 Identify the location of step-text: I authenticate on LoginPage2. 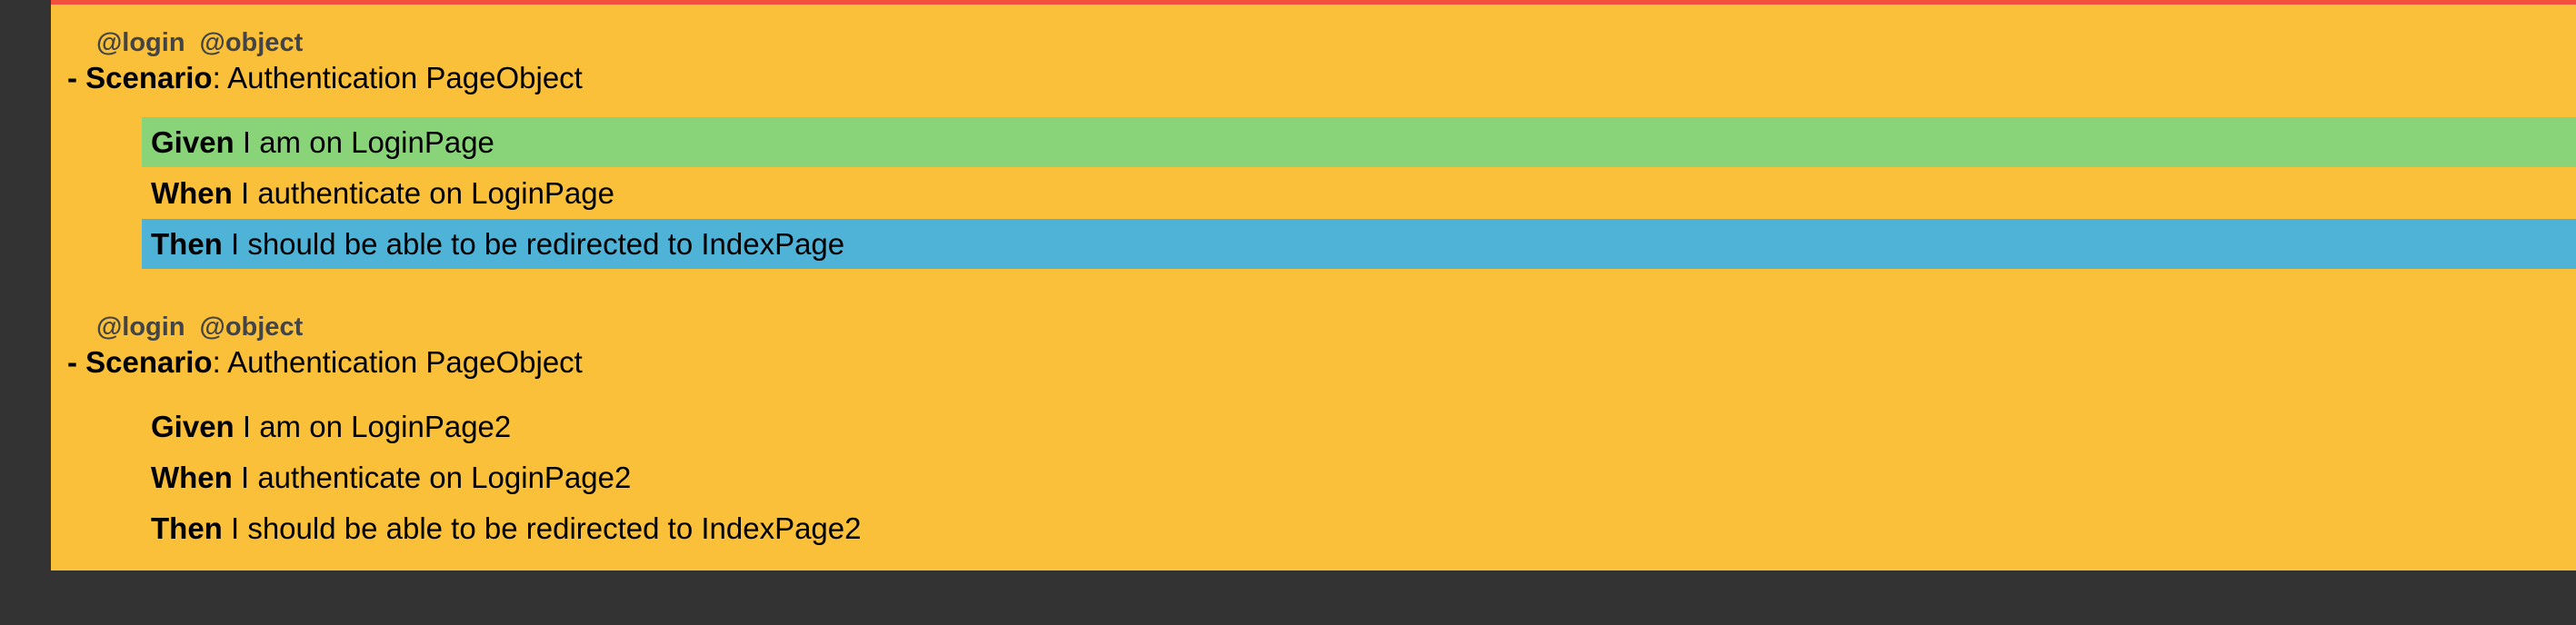
(432, 477).